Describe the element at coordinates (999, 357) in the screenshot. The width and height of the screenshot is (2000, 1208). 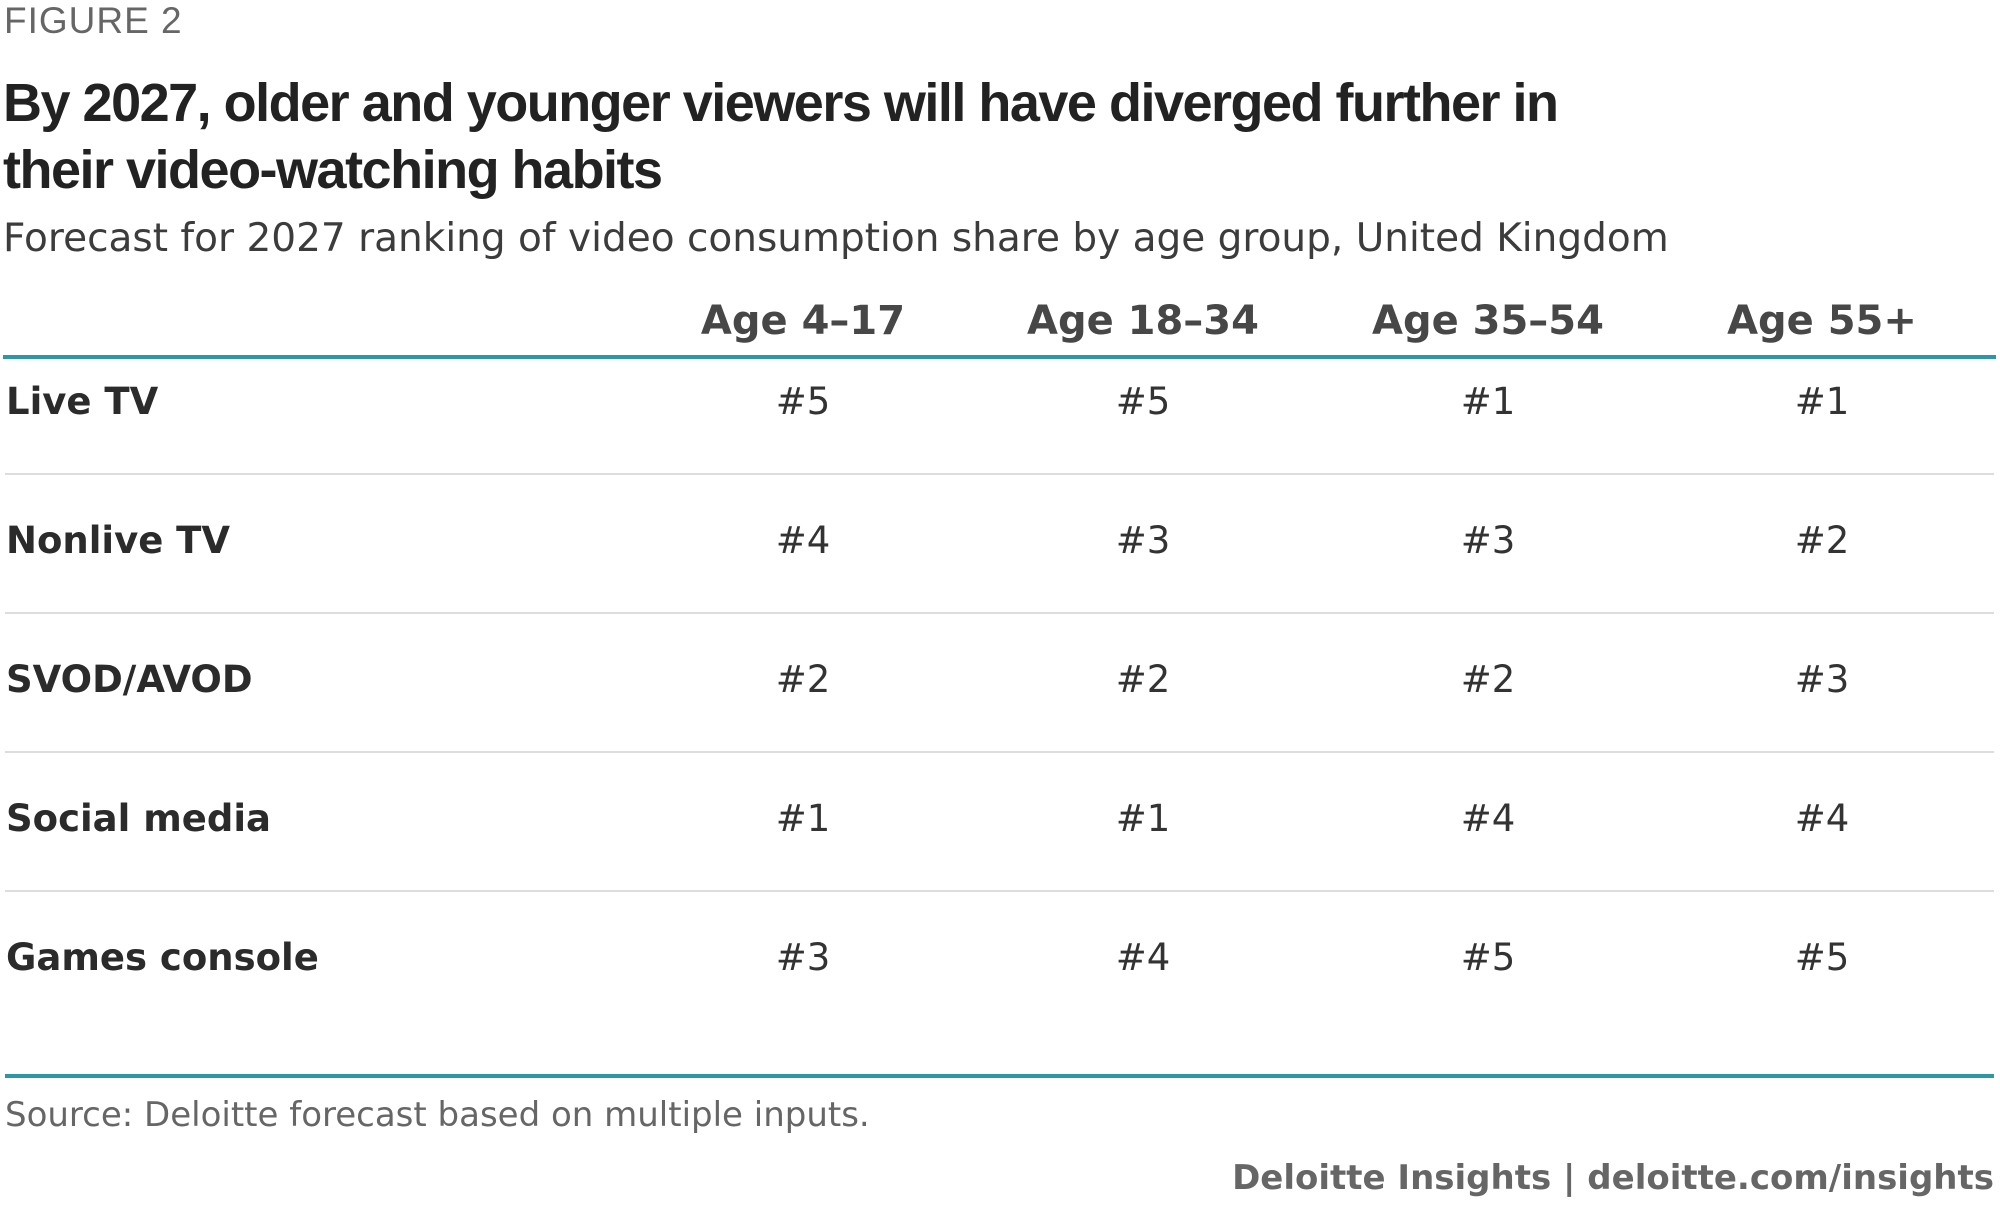
I see `header-rule` at that location.